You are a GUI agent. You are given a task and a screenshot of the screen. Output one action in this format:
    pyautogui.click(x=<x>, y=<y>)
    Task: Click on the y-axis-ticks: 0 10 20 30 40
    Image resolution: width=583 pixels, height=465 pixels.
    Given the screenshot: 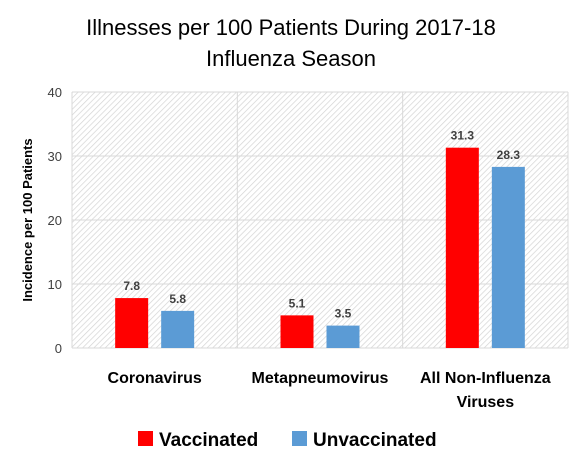 What is the action you would take?
    pyautogui.click(x=55, y=220)
    